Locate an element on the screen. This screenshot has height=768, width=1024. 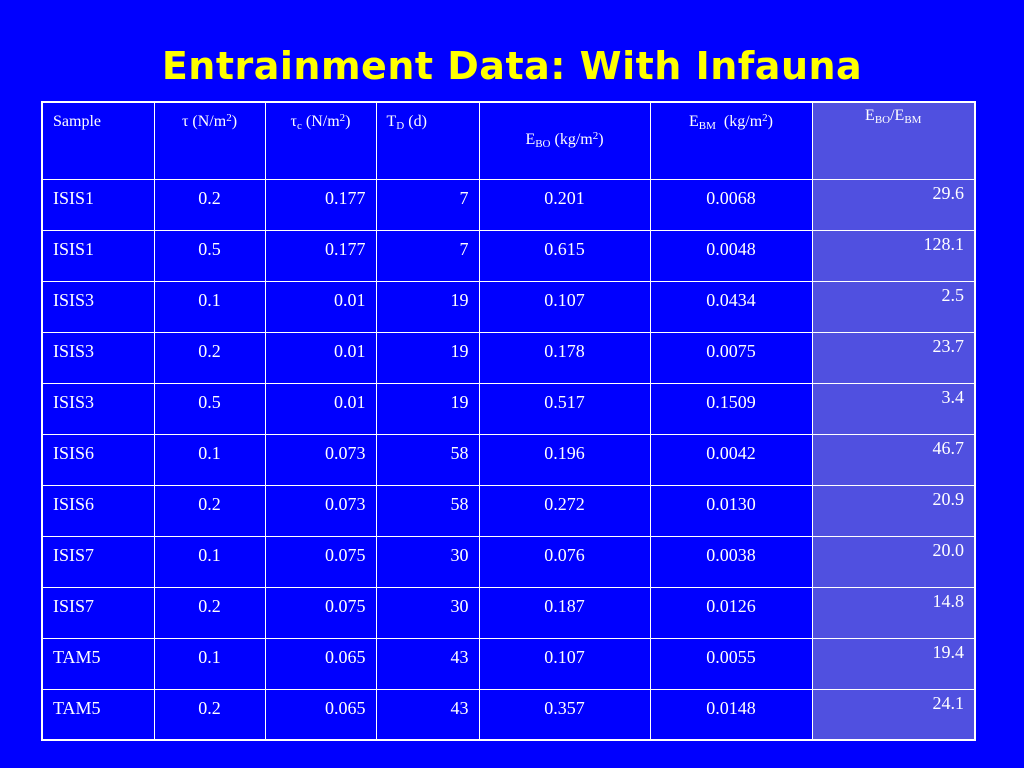
cell-e-bm: 0.0075 is located at coordinates (731, 357).